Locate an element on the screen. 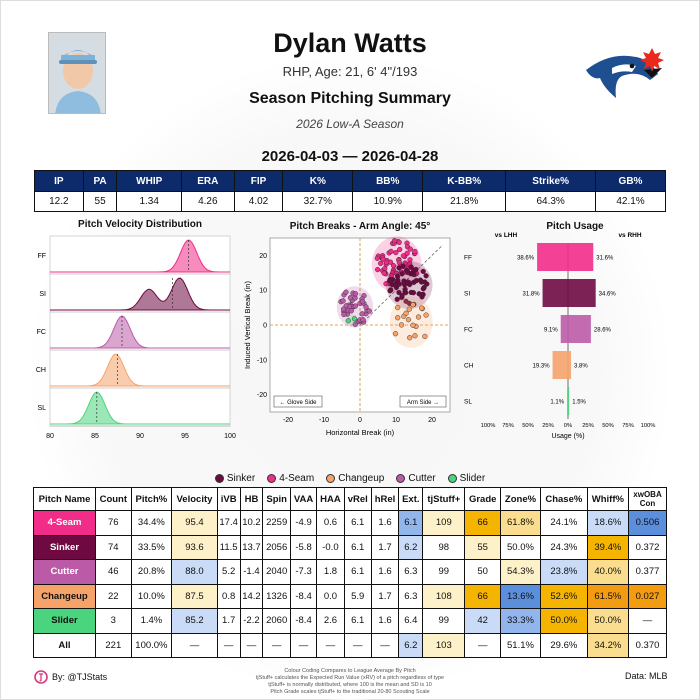 The width and height of the screenshot is (700, 700). usage-tick-label: 50% is located at coordinates (608, 426).